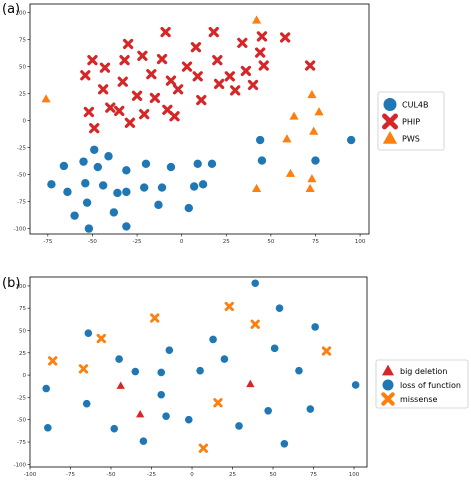  Describe the element at coordinates (273, 475) in the screenshot. I see `x-tick-label: 50` at that location.